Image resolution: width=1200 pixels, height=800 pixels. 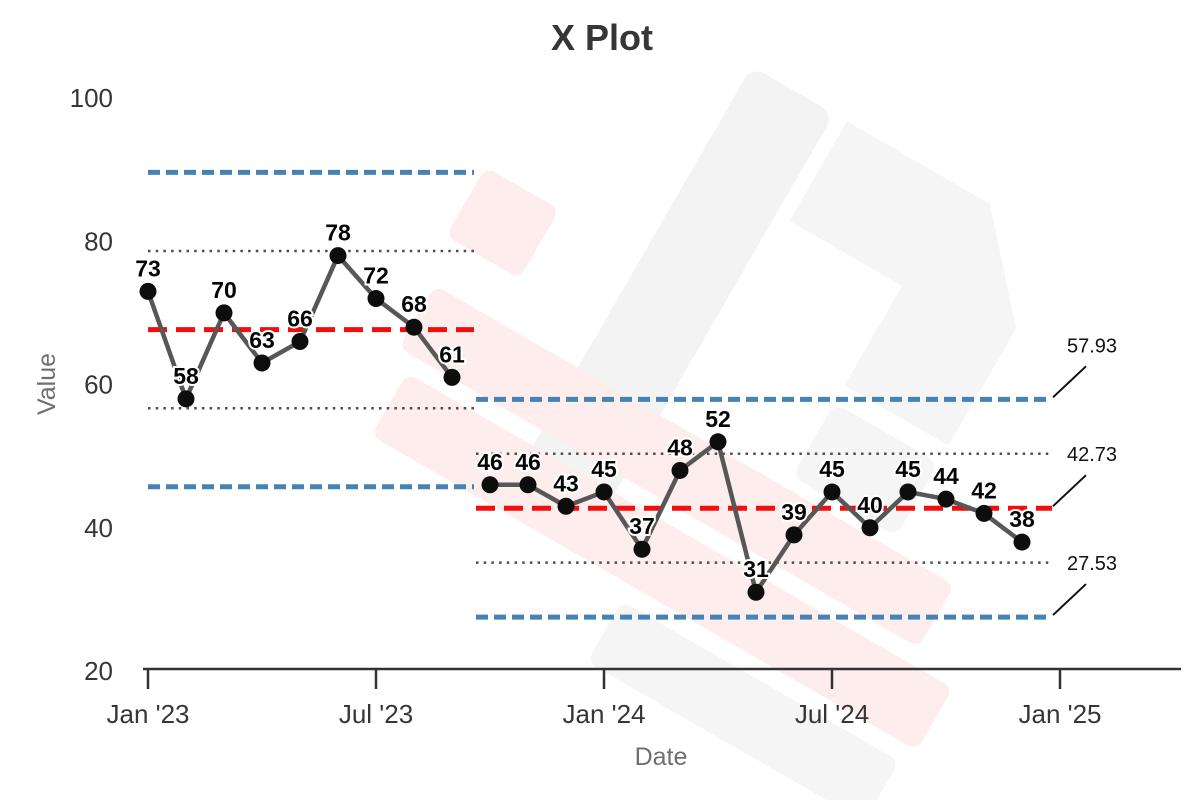 I want to click on x-tick-label: Jan '25, so click(x=1059, y=714).